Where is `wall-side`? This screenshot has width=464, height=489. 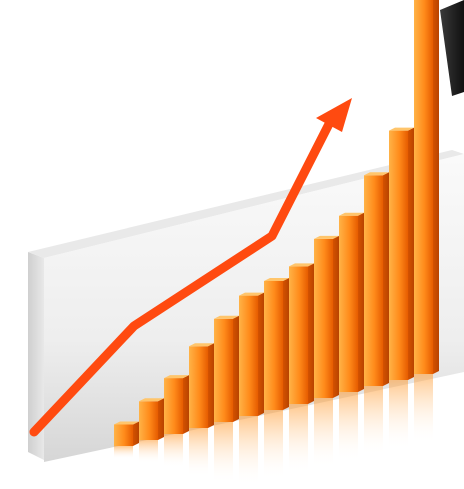
wall-side is located at coordinates (36, 356).